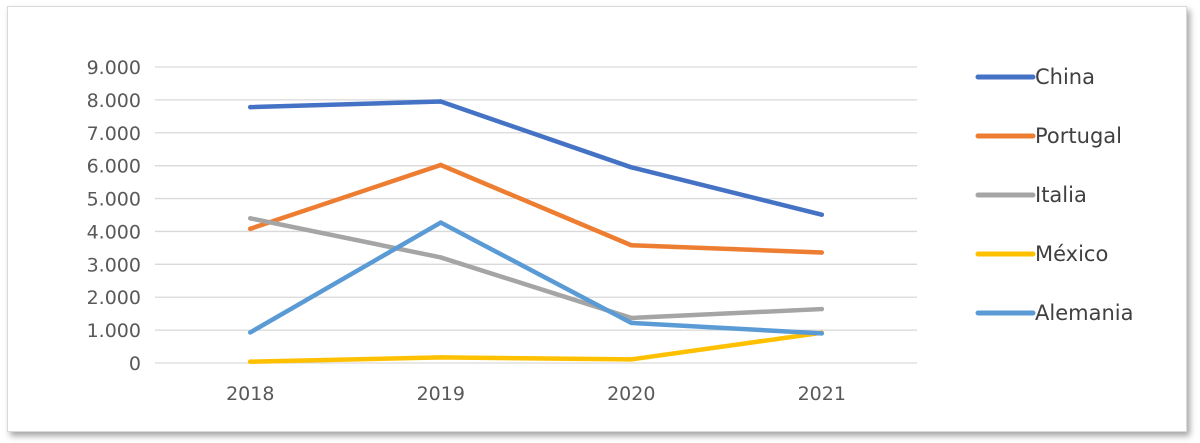 The image size is (1200, 443). What do you see at coordinates (536, 268) in the screenshot?
I see `series-line-italia` at bounding box center [536, 268].